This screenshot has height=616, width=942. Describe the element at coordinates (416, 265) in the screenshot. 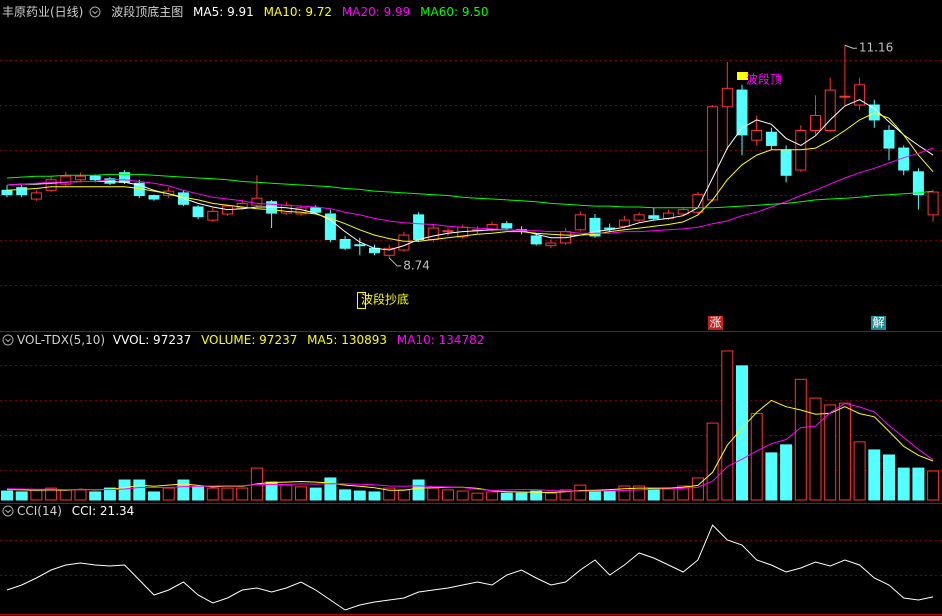

I see `annotation-label: 8.74` at that location.